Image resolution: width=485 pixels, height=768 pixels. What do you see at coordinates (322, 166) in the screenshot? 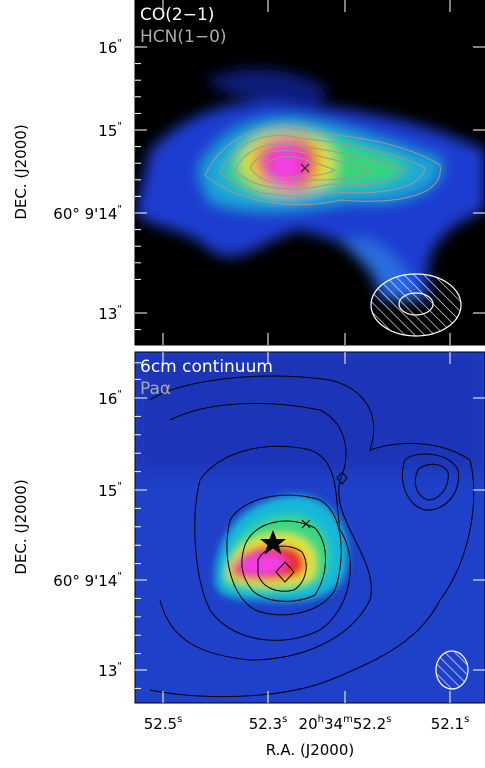
I see `hcn-contours` at bounding box center [322, 166].